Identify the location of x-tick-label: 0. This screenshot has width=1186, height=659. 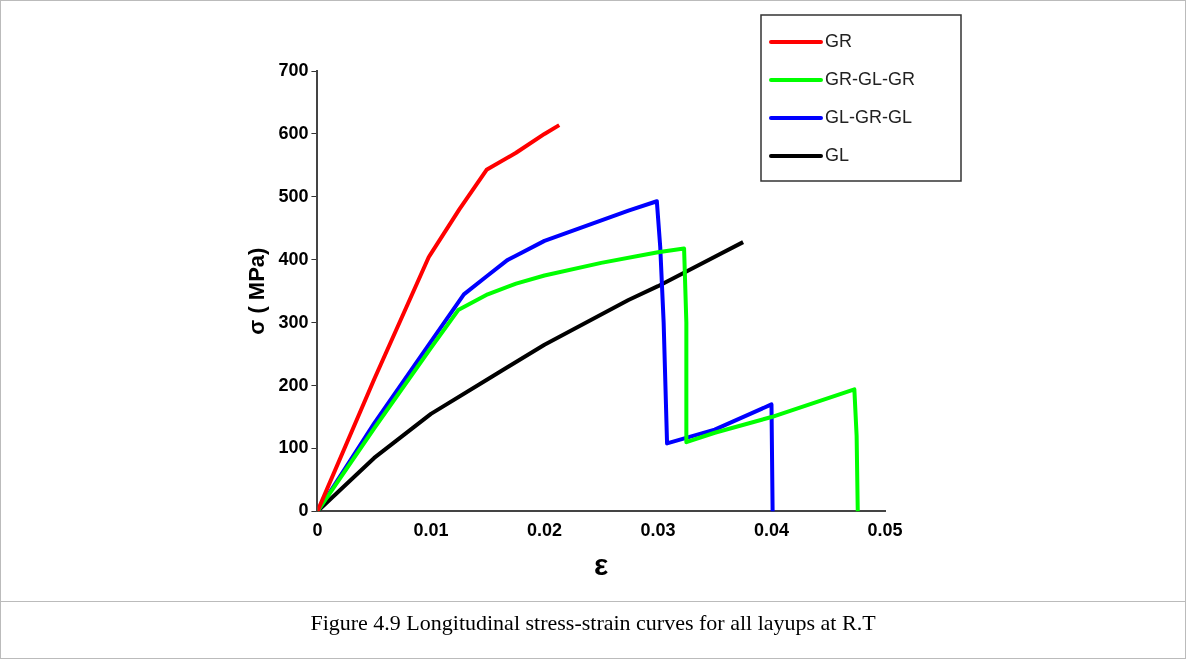
(317, 530).